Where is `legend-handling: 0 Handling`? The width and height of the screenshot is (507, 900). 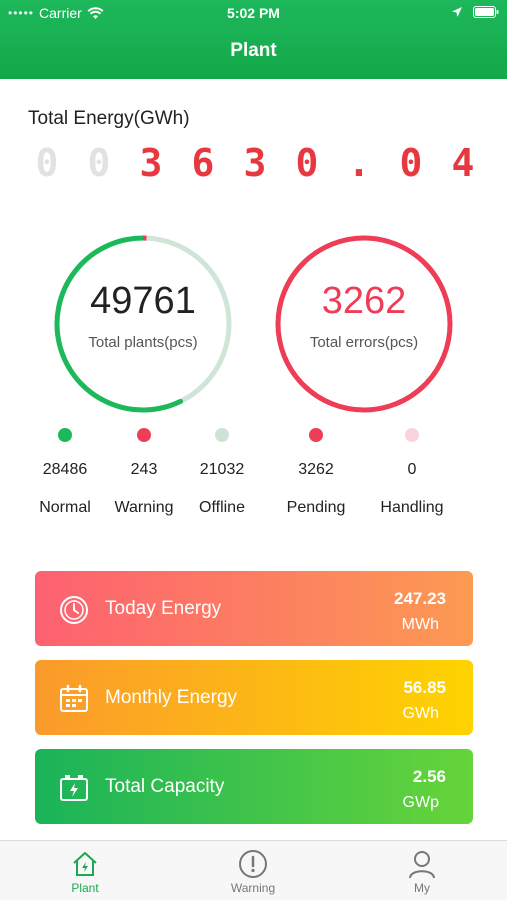
legend-handling: 0 Handling is located at coordinates (412, 472).